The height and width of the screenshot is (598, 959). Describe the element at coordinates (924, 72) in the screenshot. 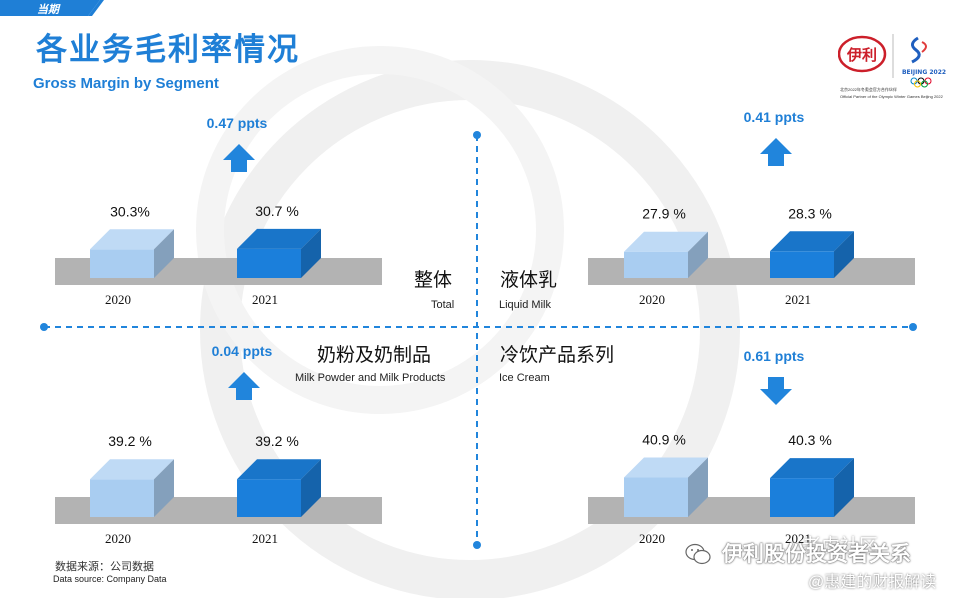

I see `logo-partner-text: BEIJING 2022` at that location.